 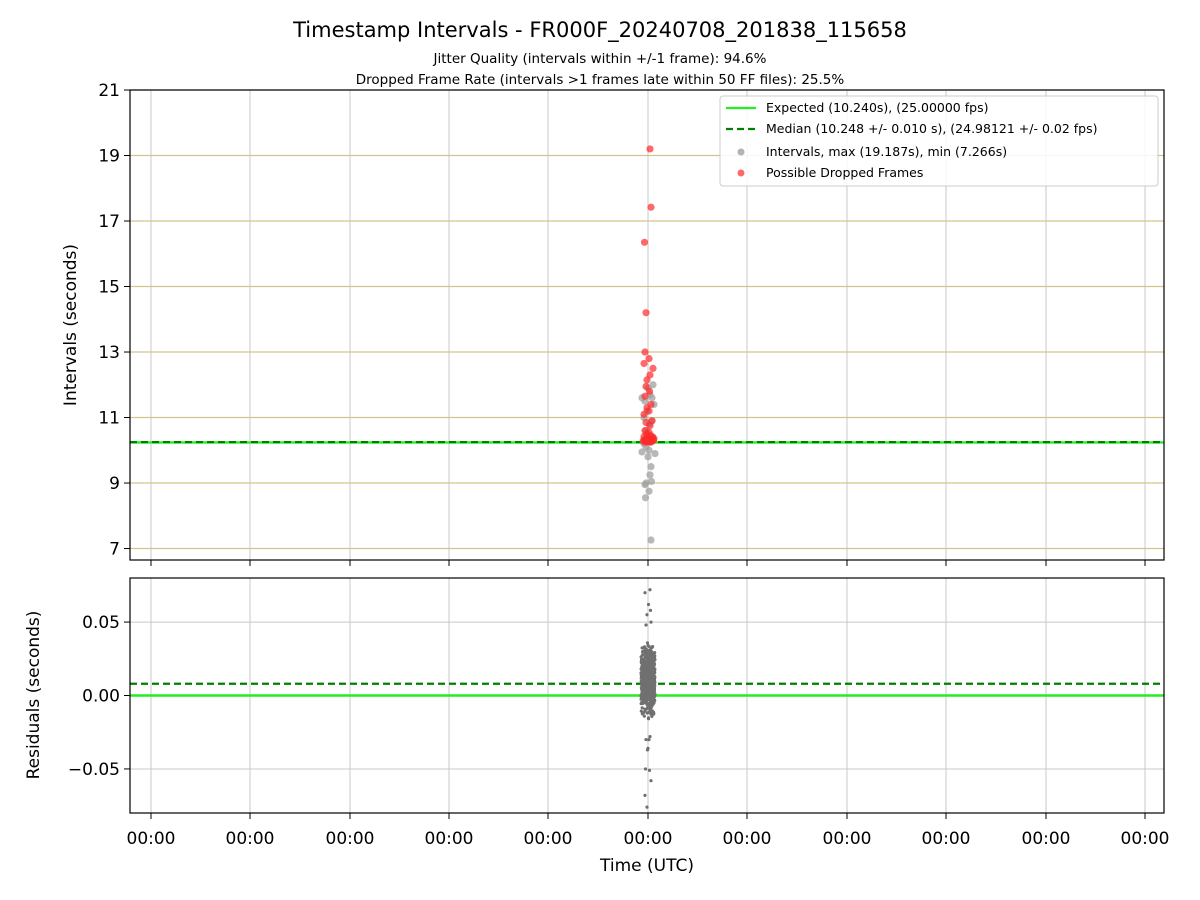 What do you see at coordinates (548, 839) in the screenshot?
I see `x-tick-label-4: 00:00` at bounding box center [548, 839].